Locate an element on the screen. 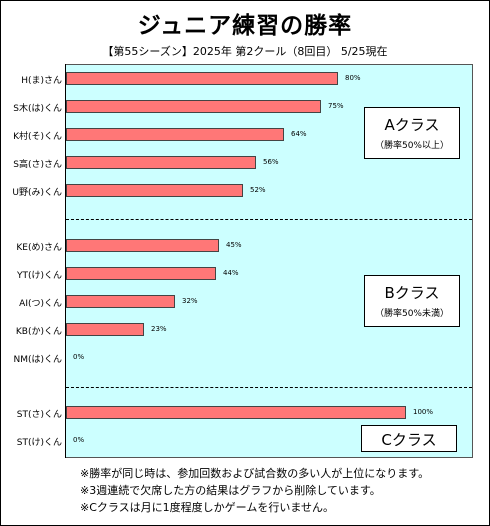  category-label: S木(は)くん is located at coordinates (37, 109).